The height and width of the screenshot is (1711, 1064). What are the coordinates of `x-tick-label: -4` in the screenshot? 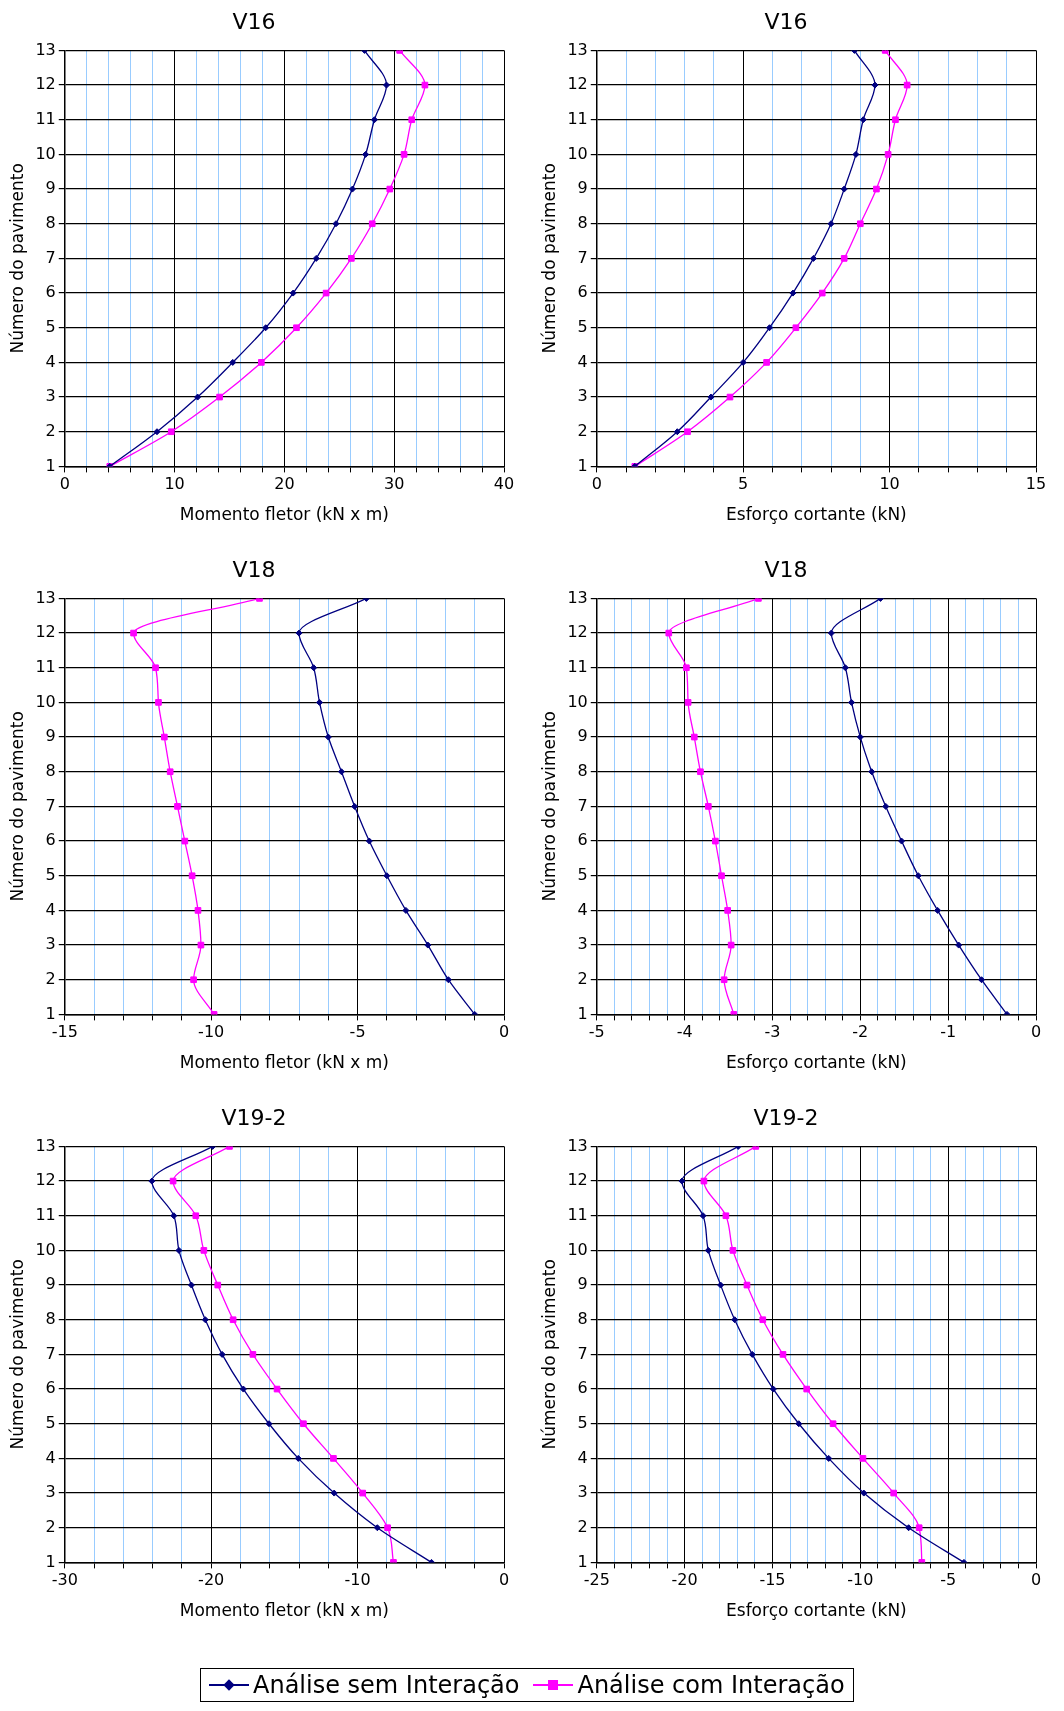 It's located at (684, 1032).